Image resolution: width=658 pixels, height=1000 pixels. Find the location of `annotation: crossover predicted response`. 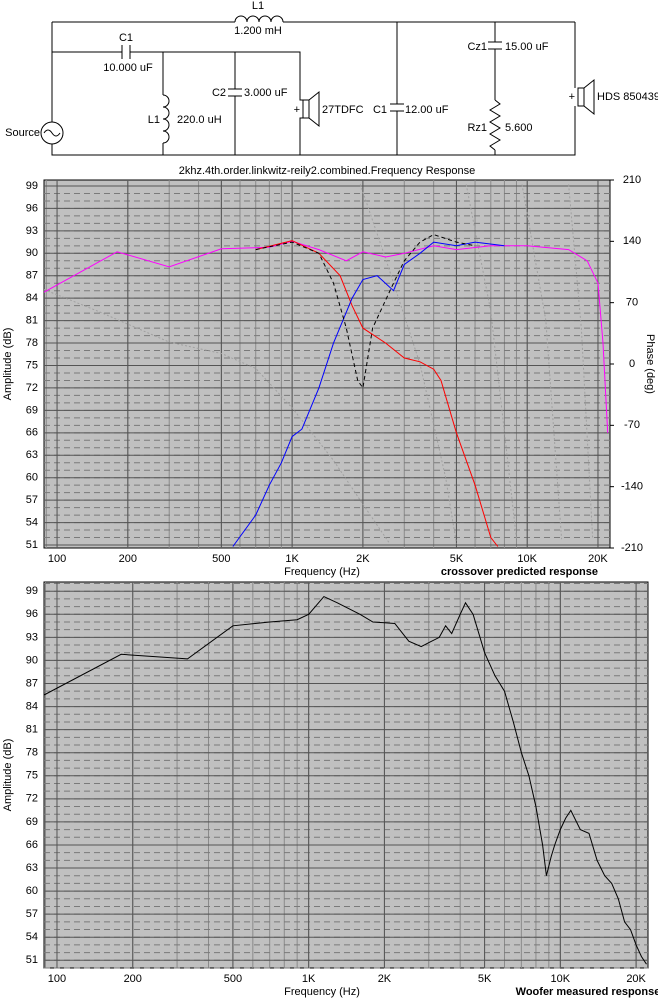

annotation: crossover predicted response is located at coordinates (519, 572).